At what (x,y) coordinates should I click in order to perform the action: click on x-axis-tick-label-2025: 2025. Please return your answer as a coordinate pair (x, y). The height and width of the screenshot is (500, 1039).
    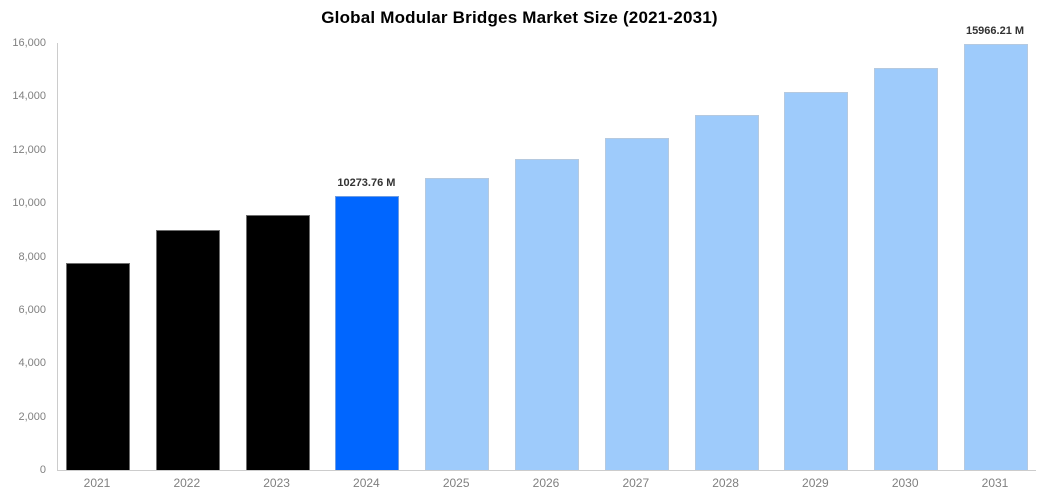
    Looking at the image, I should click on (456, 483).